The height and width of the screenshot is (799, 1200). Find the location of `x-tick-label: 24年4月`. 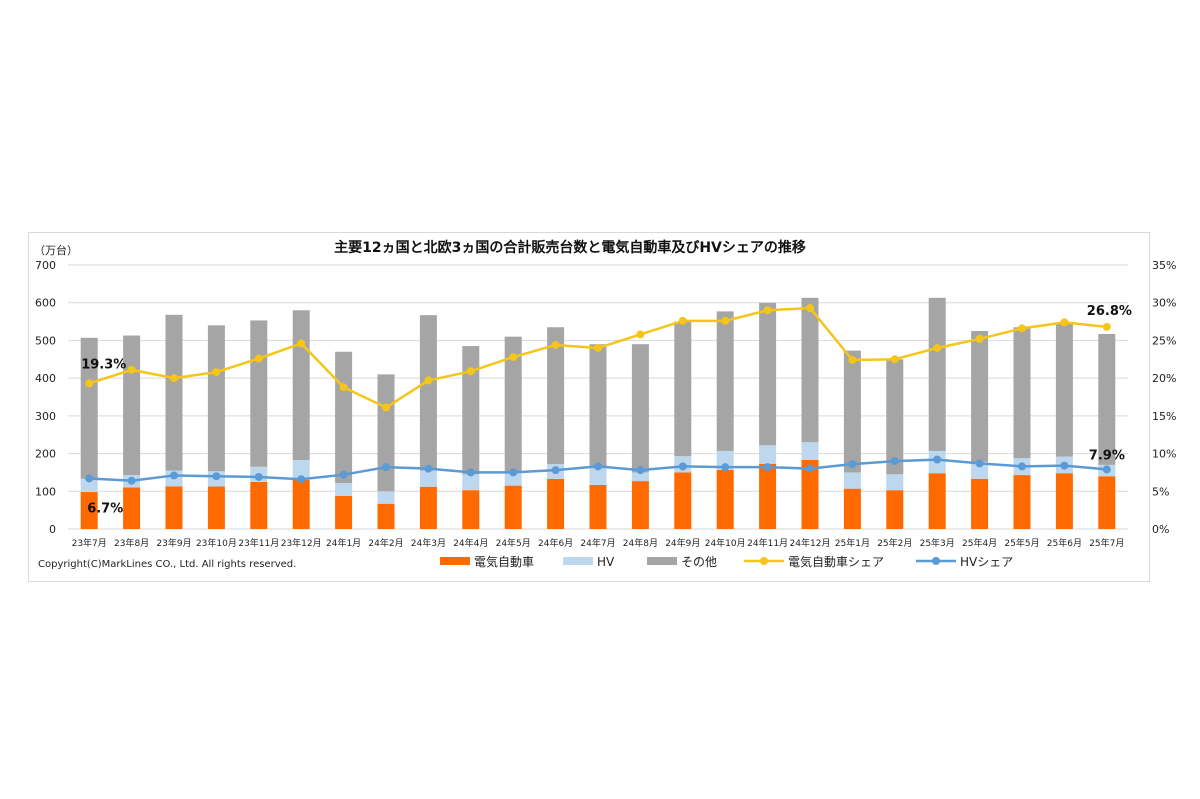

x-tick-label: 24年4月 is located at coordinates (470, 543).